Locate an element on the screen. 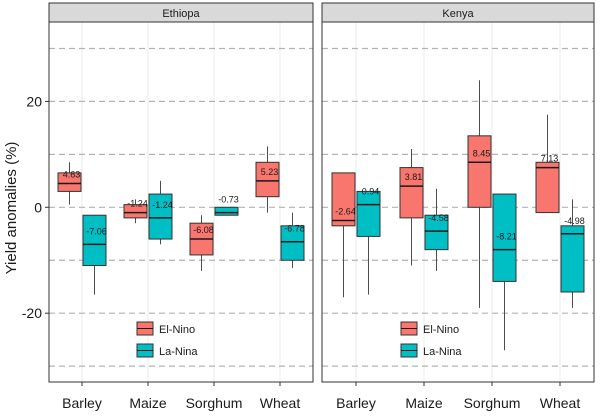 Image resolution: width=600 pixels, height=418 pixels. data-label: -2.64 is located at coordinates (345, 212).